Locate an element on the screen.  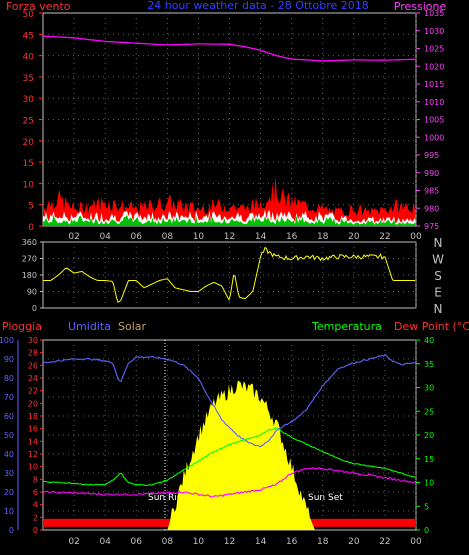
rain-y-tick-label: 6 is located at coordinates (35, 492).